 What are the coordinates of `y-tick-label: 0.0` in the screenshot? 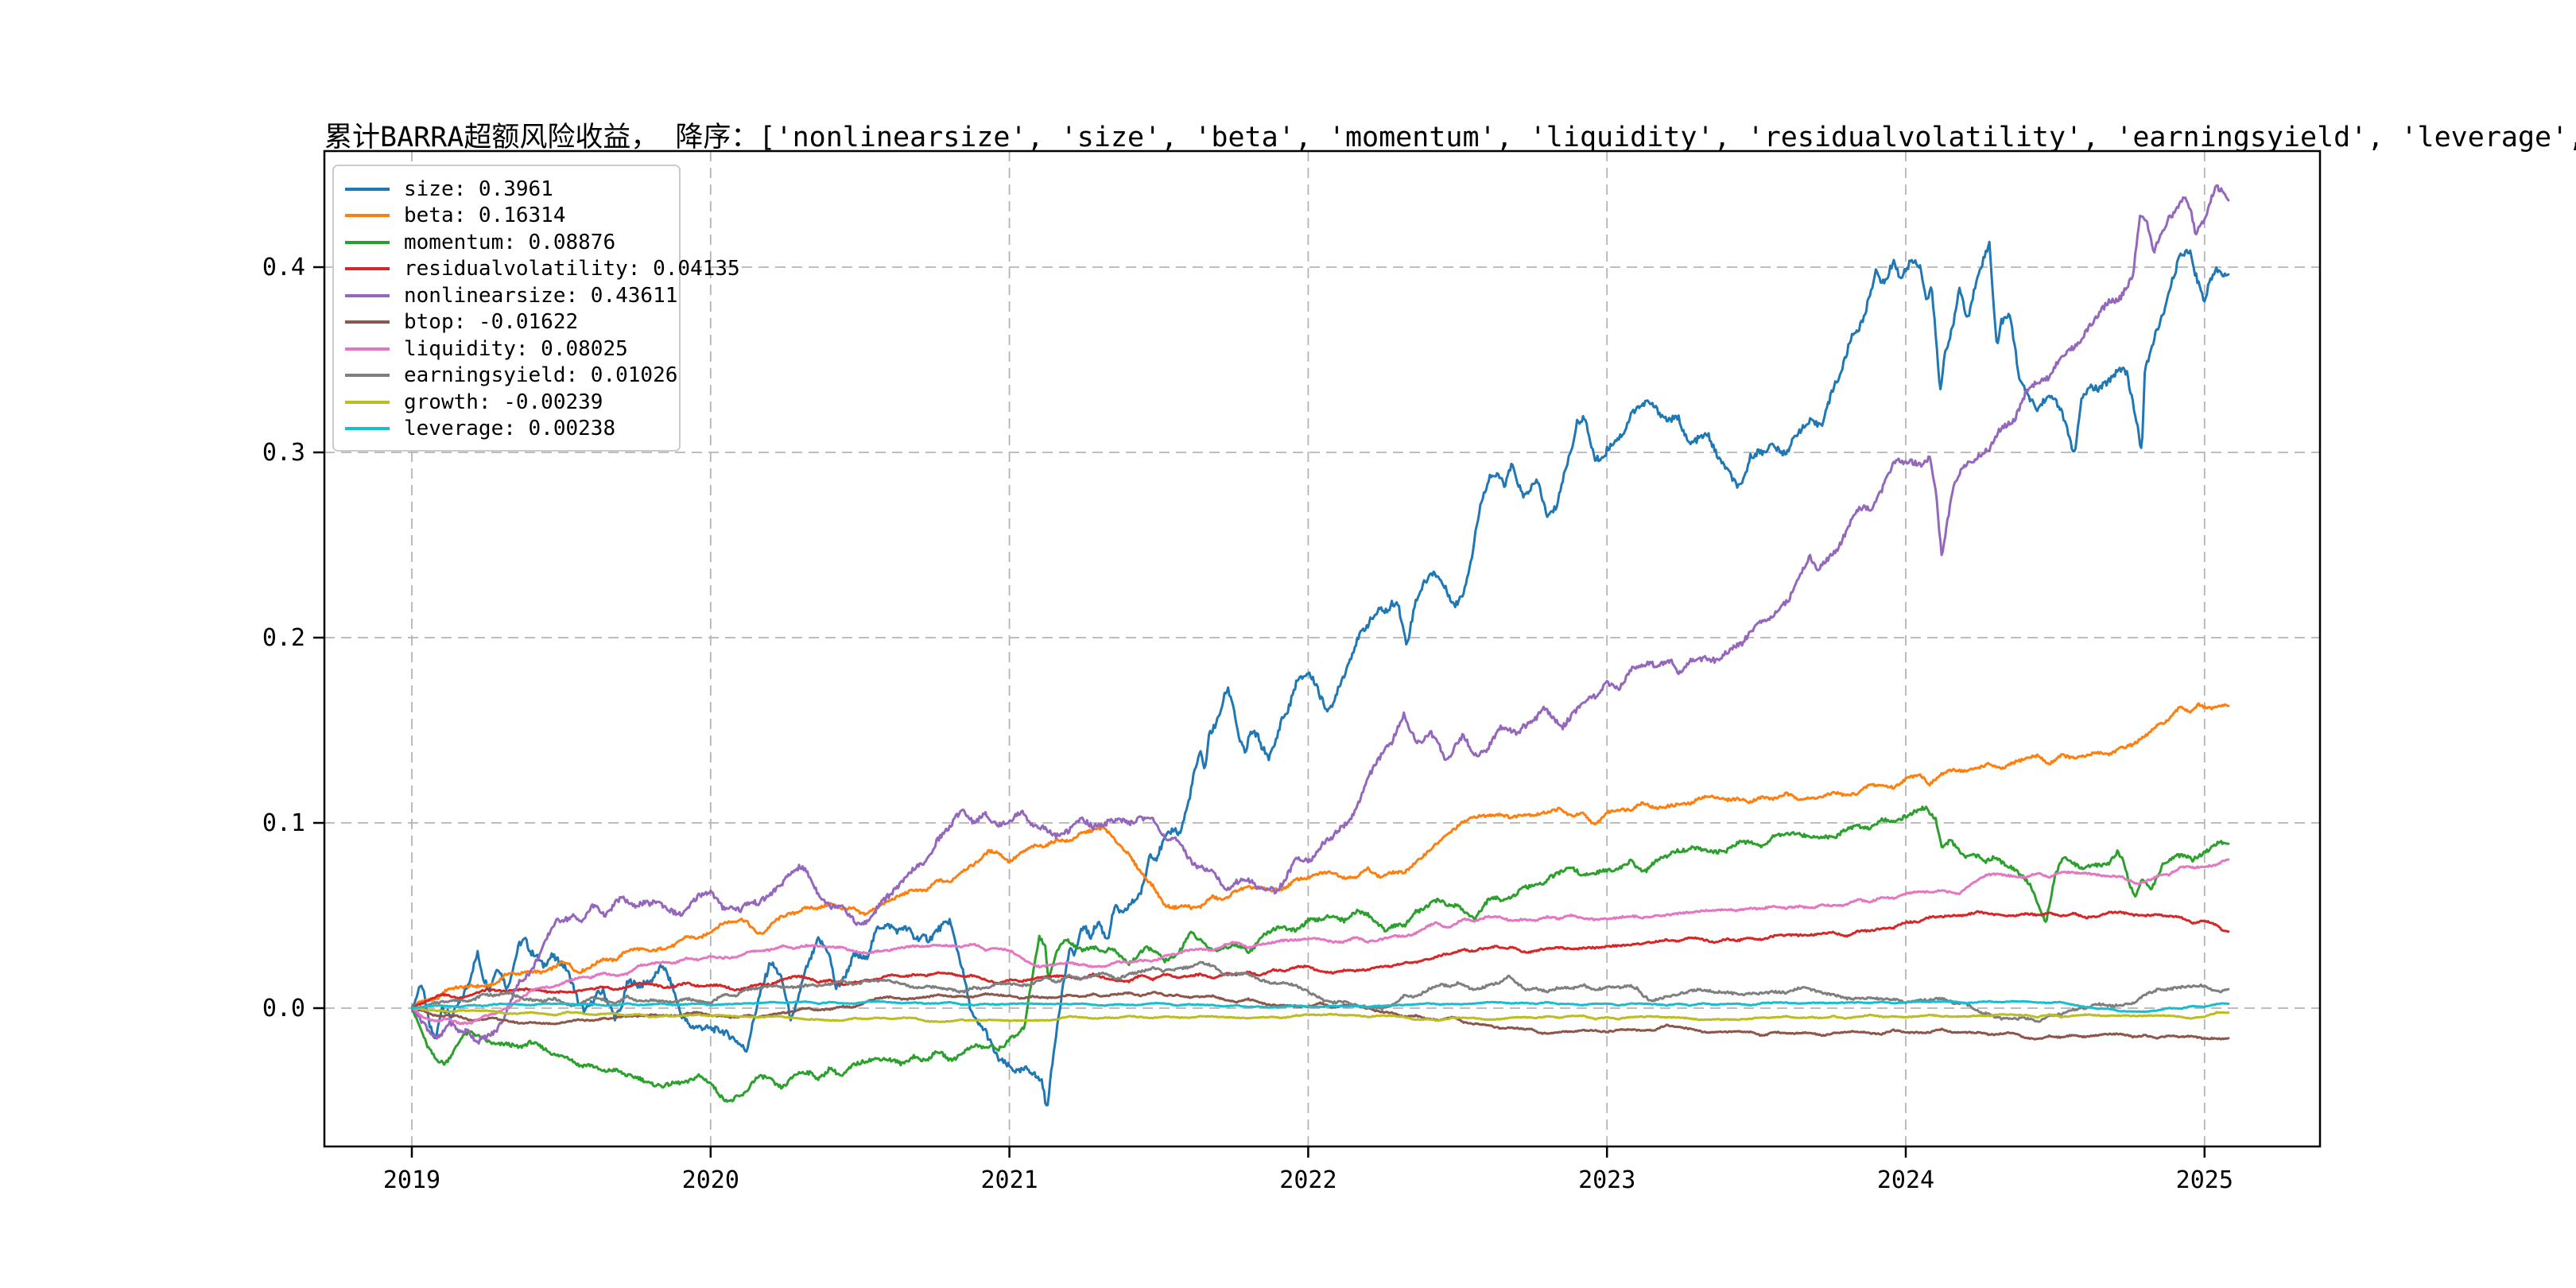 It's located at (283, 1008).